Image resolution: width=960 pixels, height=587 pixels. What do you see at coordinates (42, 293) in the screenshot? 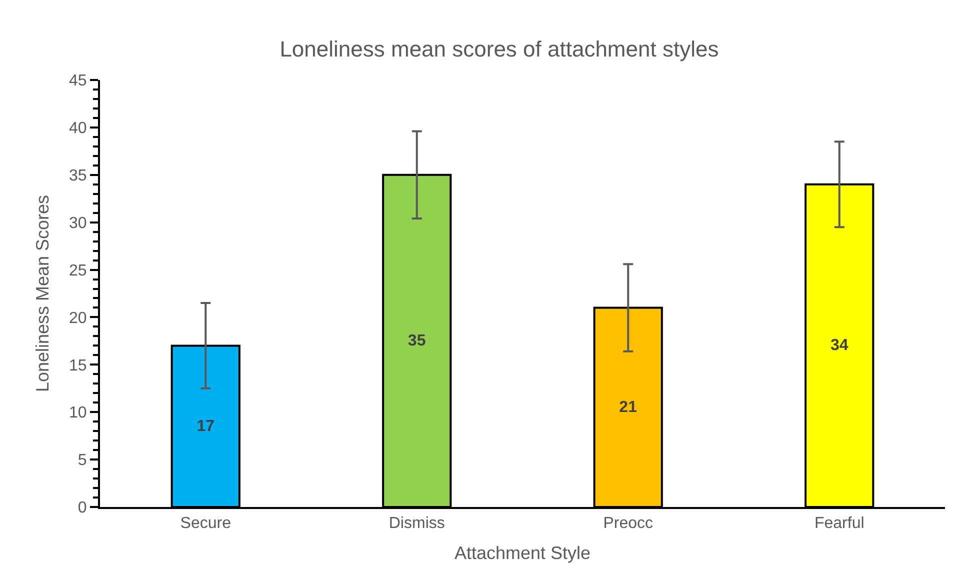
I see `y-axis-title: Loneliness Mean Scores` at bounding box center [42, 293].